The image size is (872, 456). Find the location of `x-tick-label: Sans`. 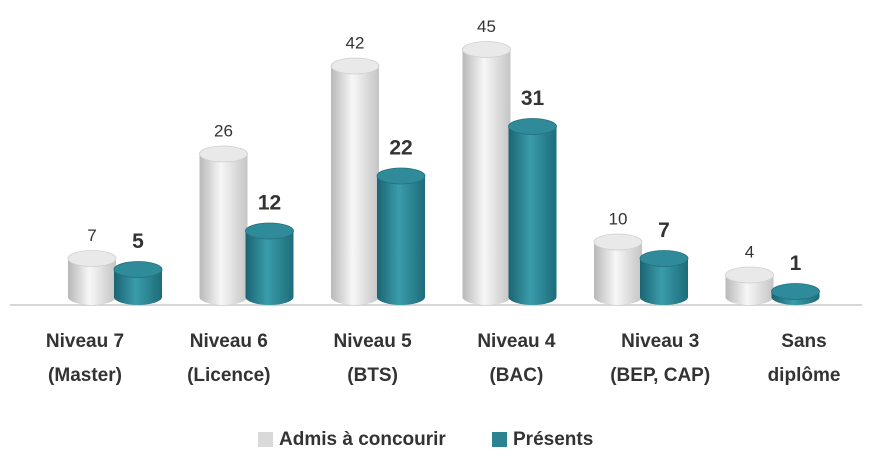

x-tick-label: Sans is located at coordinates (803, 341).